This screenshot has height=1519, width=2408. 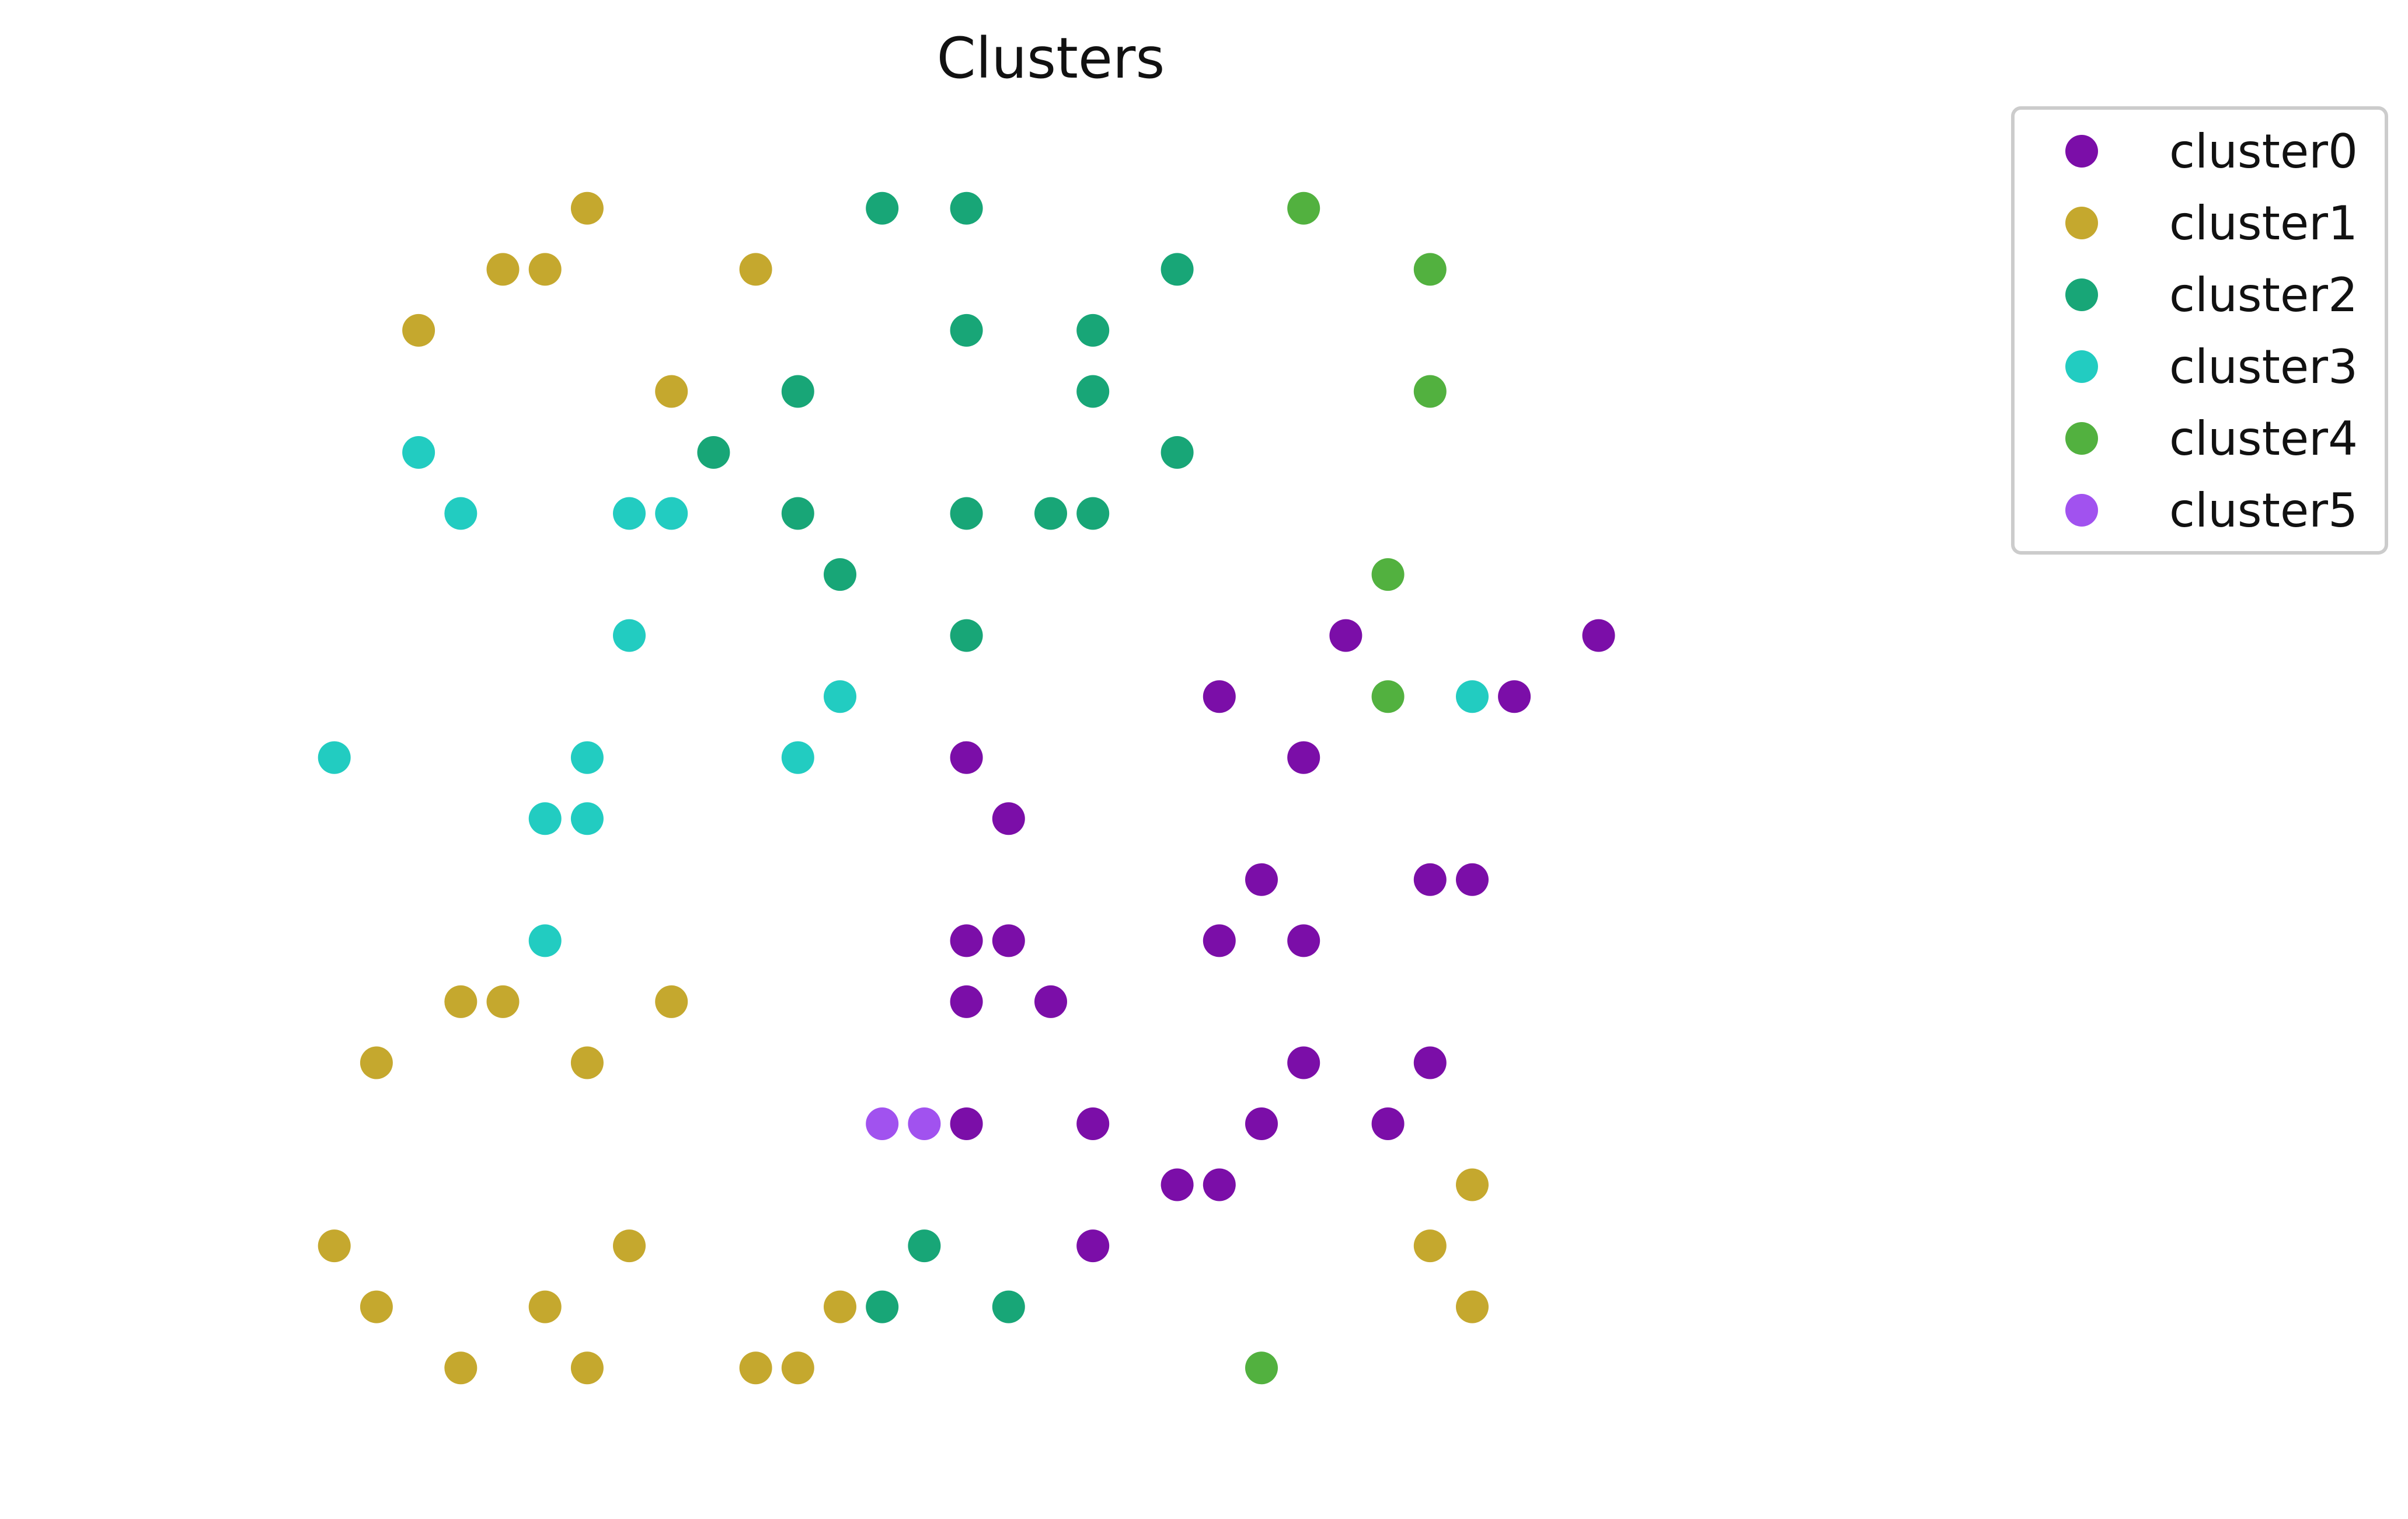 I want to click on legend-marker-cluster5, so click(x=2081, y=510).